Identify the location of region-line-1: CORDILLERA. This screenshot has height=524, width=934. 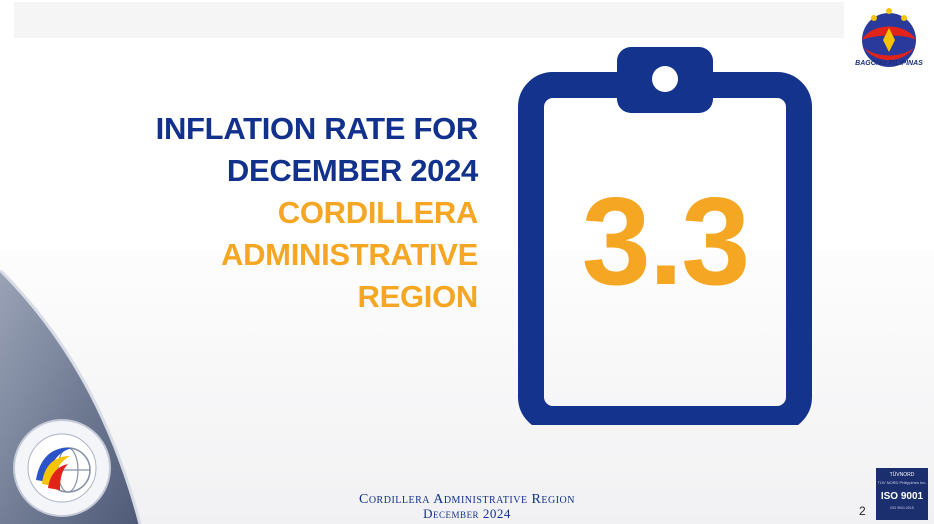
(378, 212).